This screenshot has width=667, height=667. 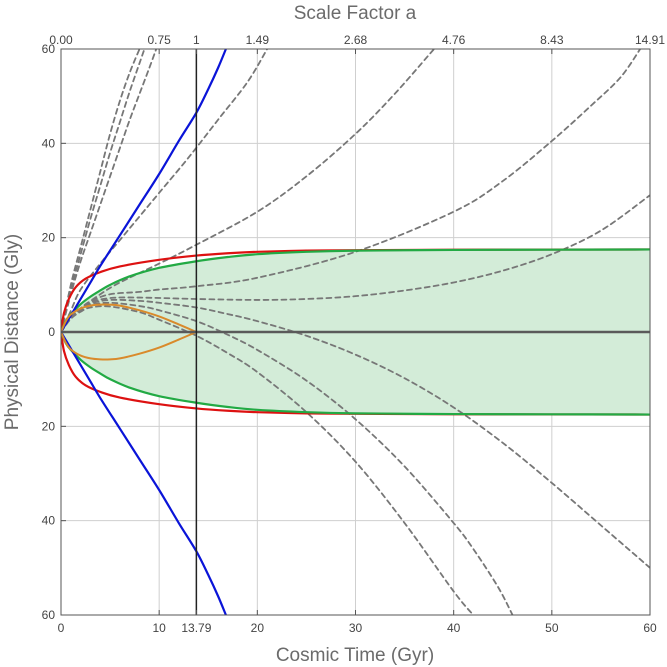 What do you see at coordinates (61, 628) in the screenshot?
I see `x-tick-label: 0` at bounding box center [61, 628].